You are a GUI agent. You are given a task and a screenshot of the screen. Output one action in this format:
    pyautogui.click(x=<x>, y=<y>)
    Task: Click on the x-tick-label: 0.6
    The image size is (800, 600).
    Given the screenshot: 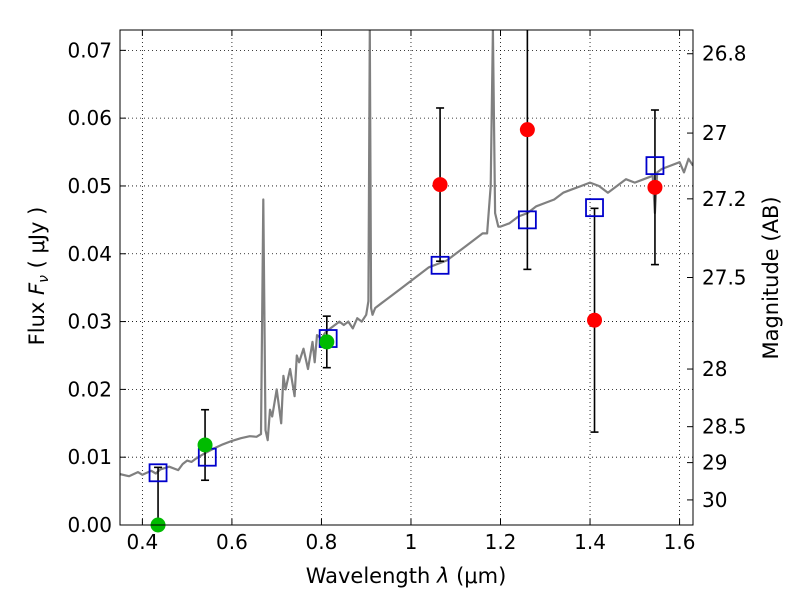 What is the action you would take?
    pyautogui.click(x=232, y=542)
    